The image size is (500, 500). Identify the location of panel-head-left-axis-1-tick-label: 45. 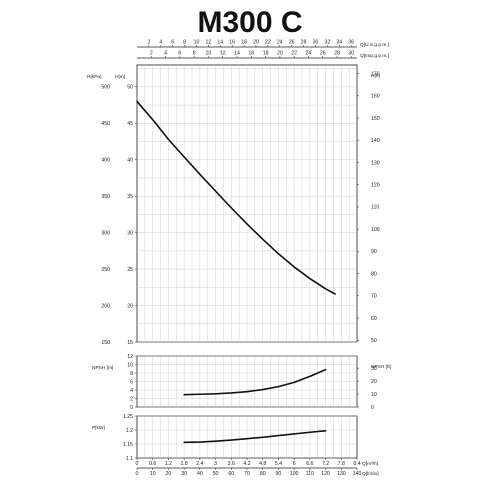
(130, 124).